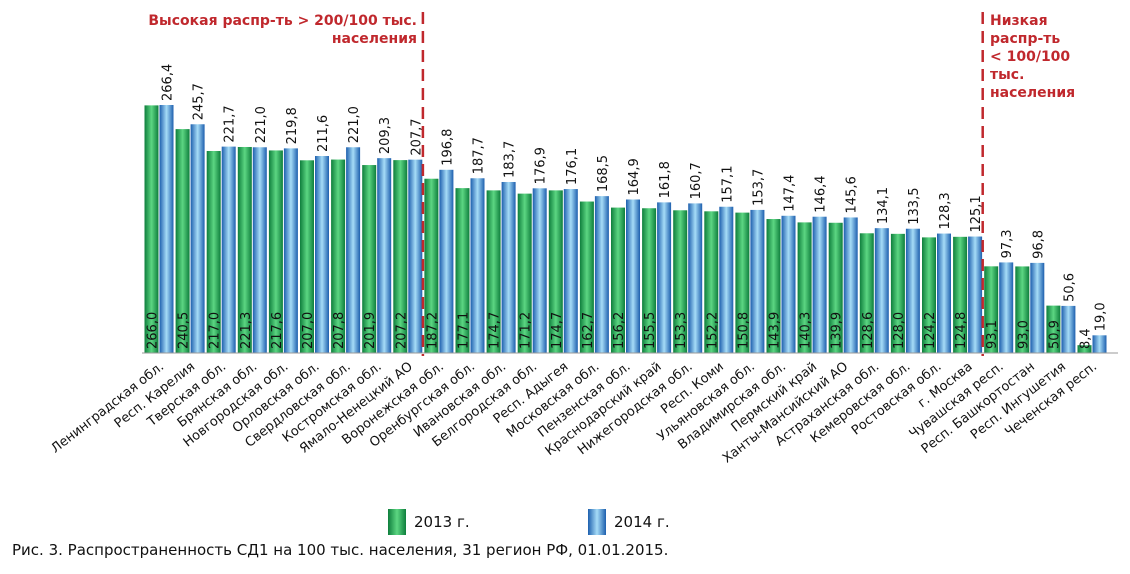 The width and height of the screenshot is (1130, 574). What do you see at coordinates (1069, 287) in the screenshot?
I see `value-label-2014-cat-30: 50,6` at bounding box center [1069, 287].